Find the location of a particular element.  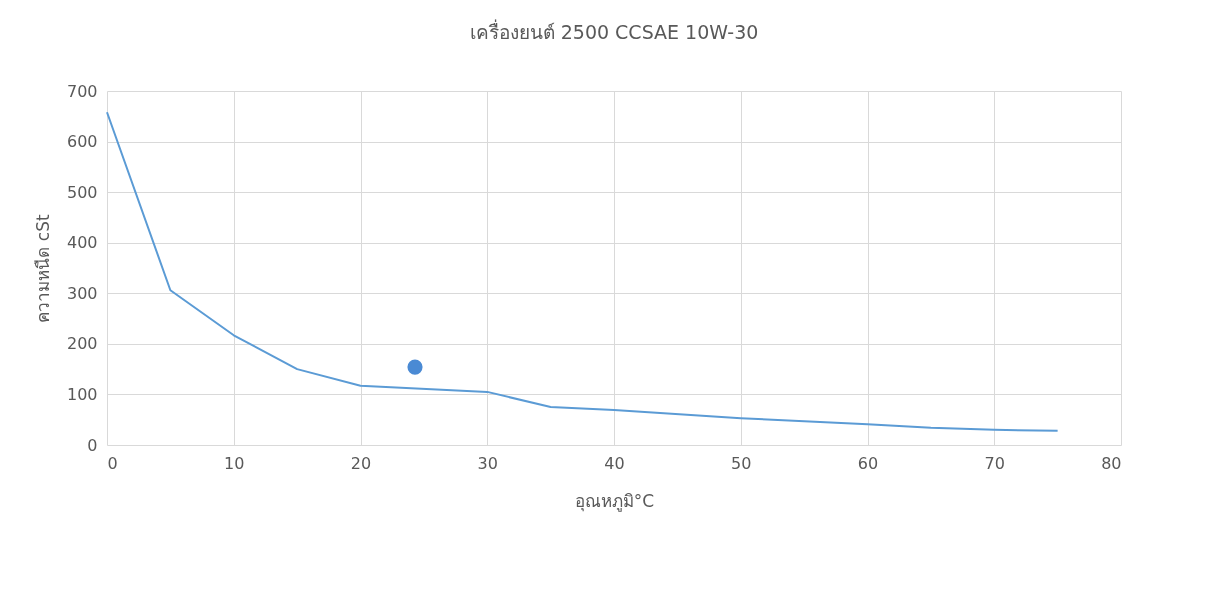

x-tick-label: 10 is located at coordinates (234, 463).